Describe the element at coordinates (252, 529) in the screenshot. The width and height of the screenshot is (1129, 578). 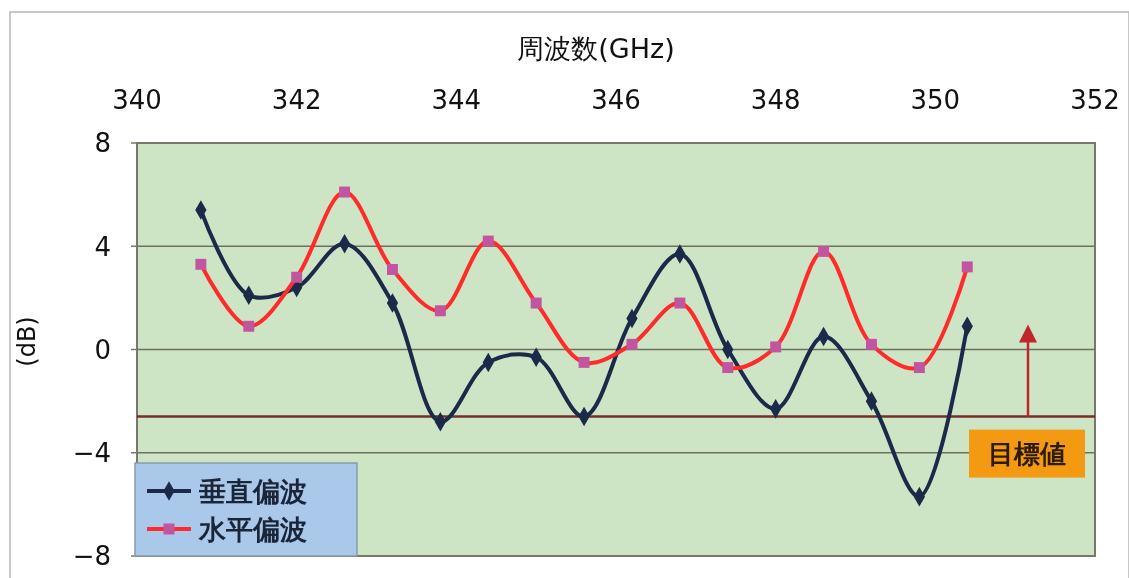
I see `legend-label: 水平偏波` at that location.